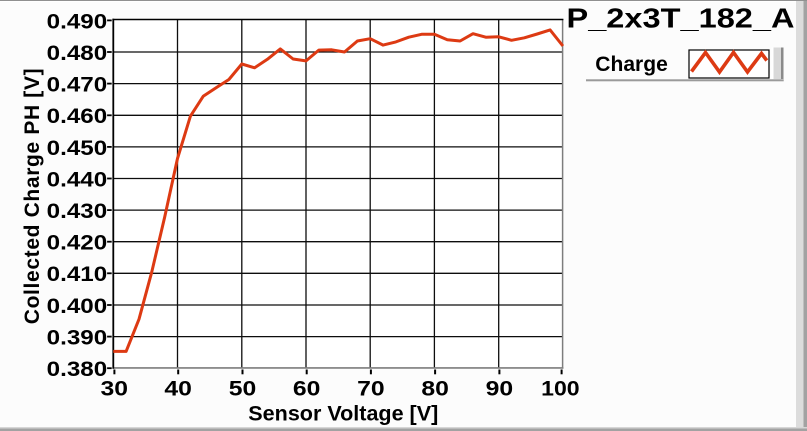 The image size is (807, 431). Describe the element at coordinates (243, 389) in the screenshot. I see `svg-text: 50` at that location.